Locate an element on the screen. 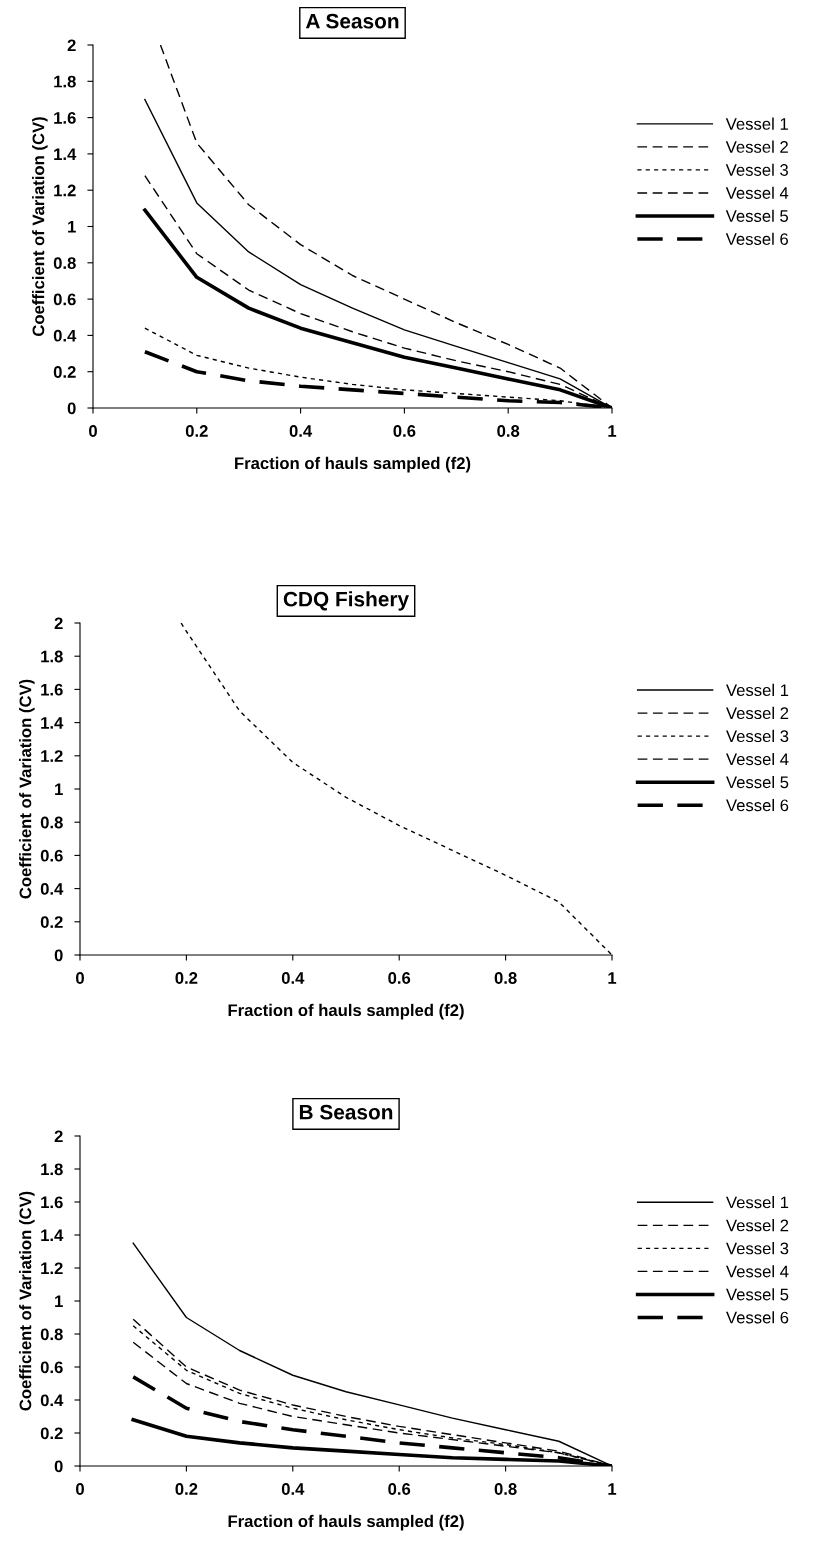  chart-title: B Season is located at coordinates (346, 1112).